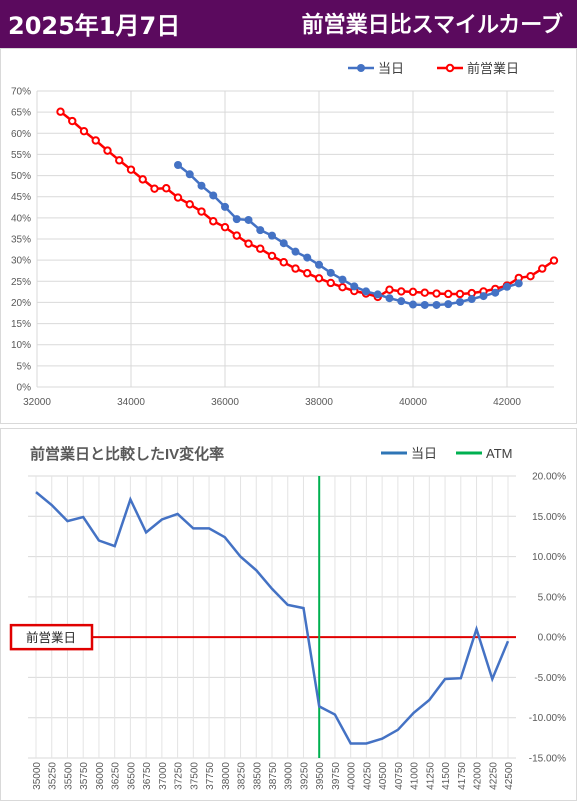 This screenshot has height=802, width=577. What do you see at coordinates (499, 453) in the screenshot?
I see `legend-label: ATM` at bounding box center [499, 453].